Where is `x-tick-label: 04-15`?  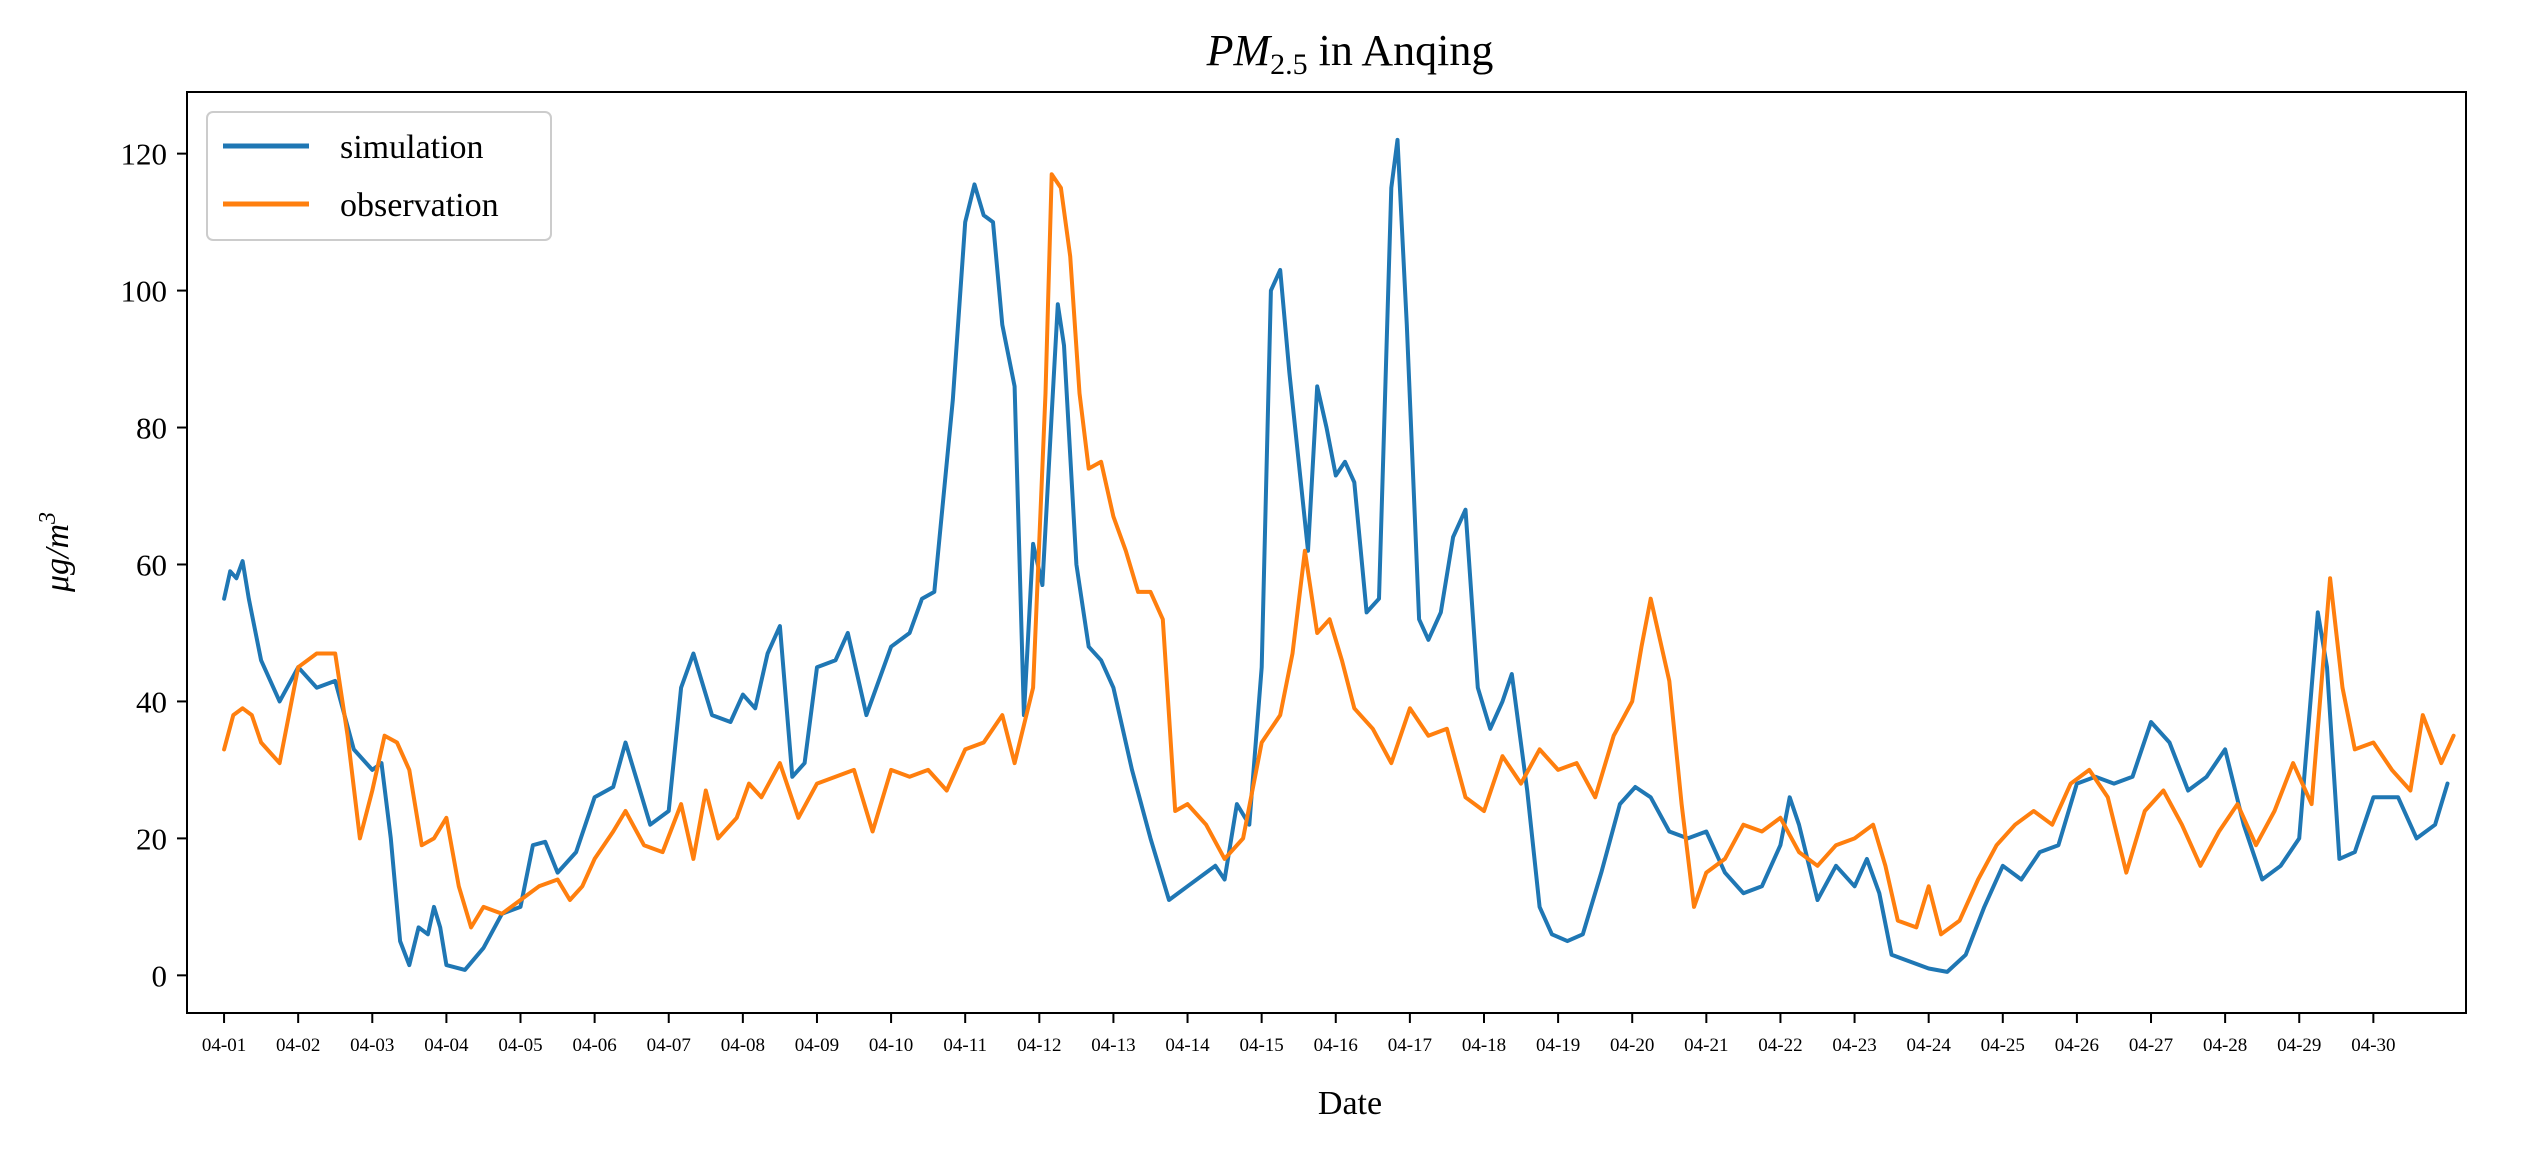
x-tick-label: 04-15 is located at coordinates (1261, 1045).